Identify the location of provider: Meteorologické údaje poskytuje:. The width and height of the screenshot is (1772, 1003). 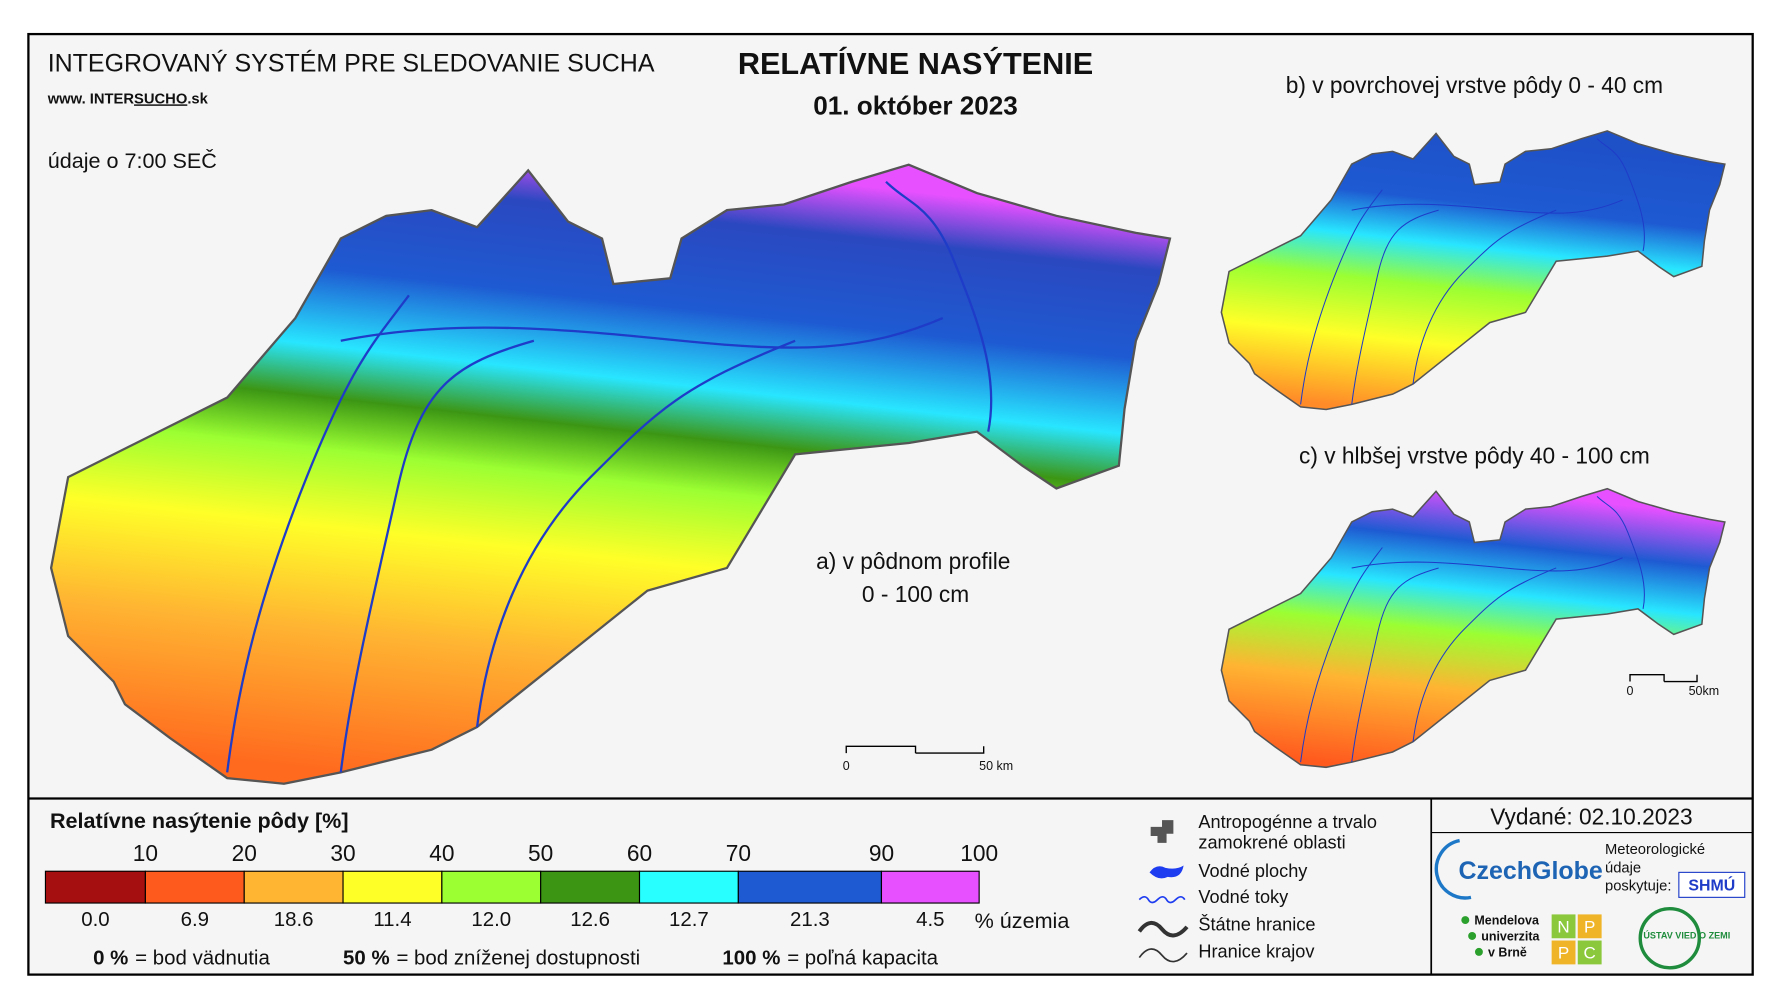
(1655, 868).